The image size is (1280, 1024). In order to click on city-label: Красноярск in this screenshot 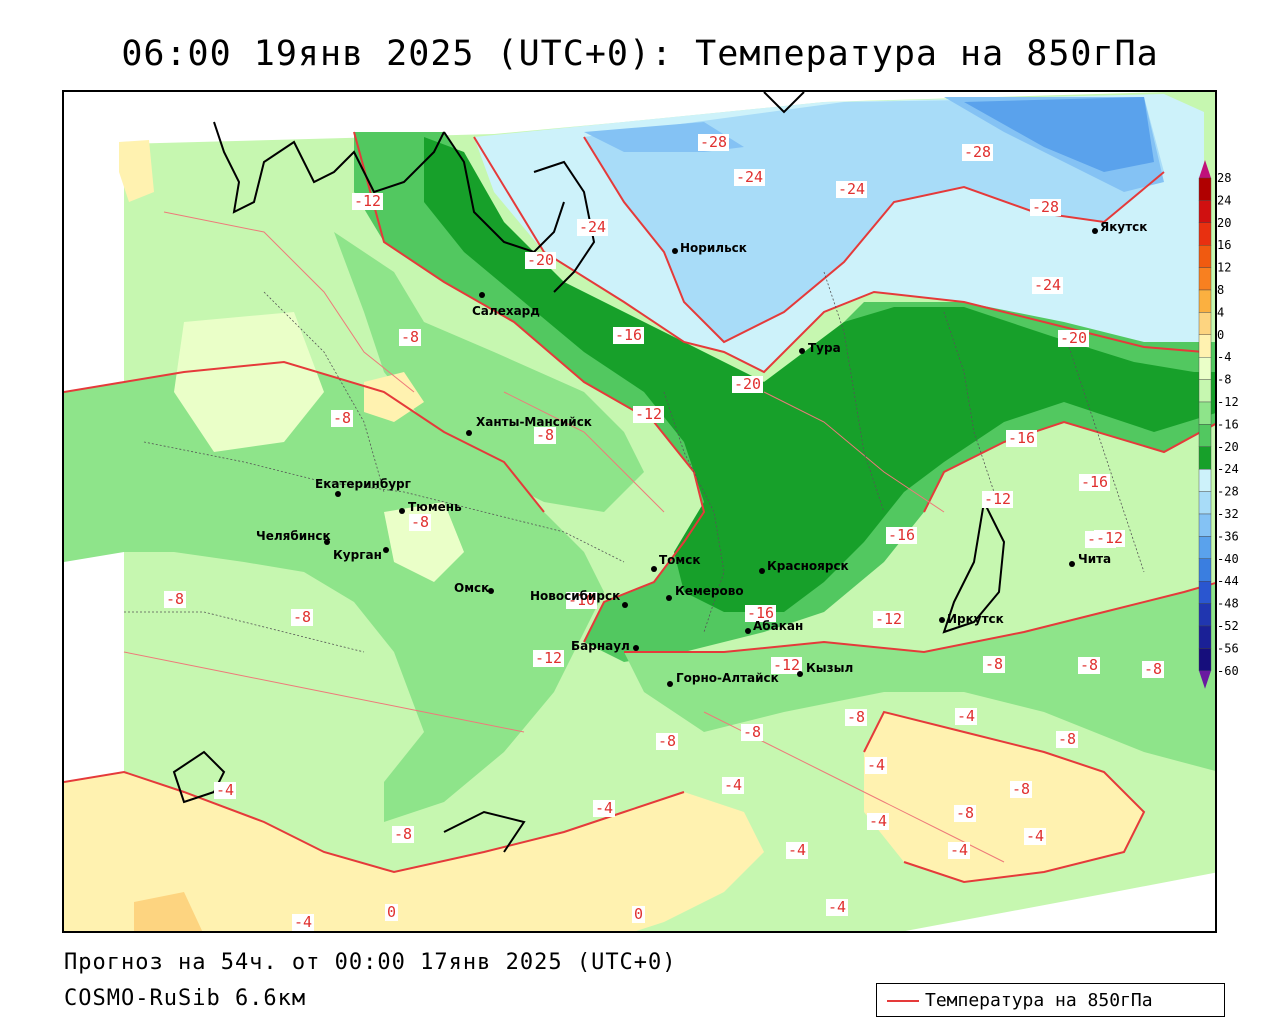, I will do `click(808, 566)`.